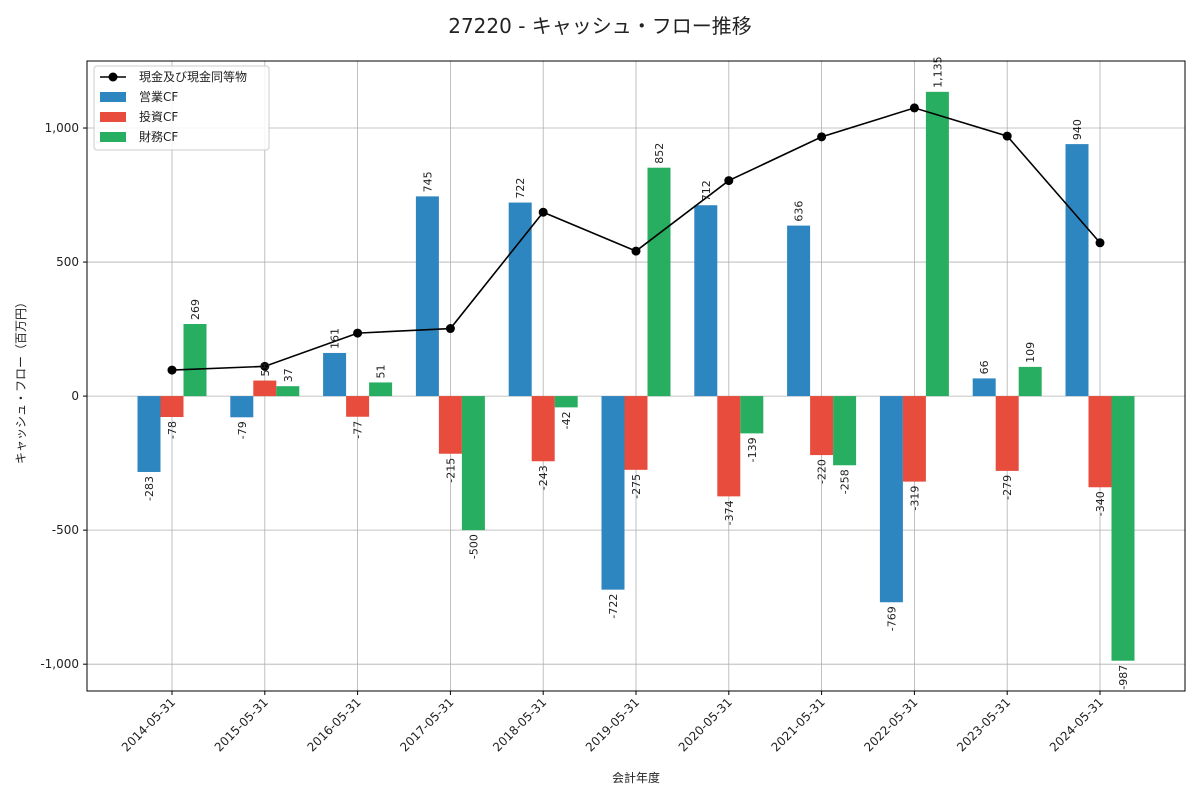 This screenshot has height=804, width=1200. Describe the element at coordinates (158, 97) in the screenshot. I see `legend-label-operating: 営業CF` at that location.